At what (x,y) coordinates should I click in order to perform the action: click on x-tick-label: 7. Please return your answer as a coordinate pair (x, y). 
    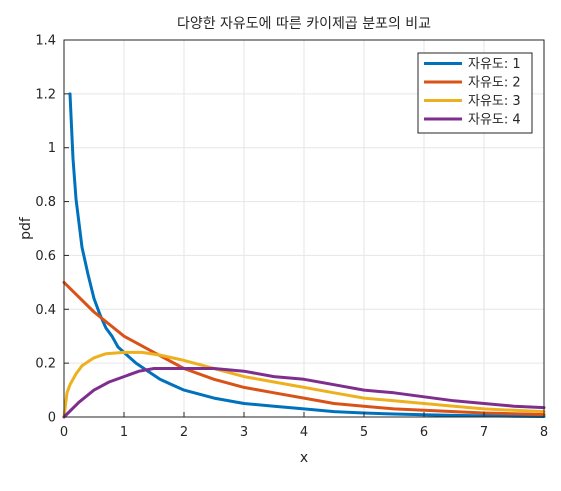
    Looking at the image, I should click on (484, 432).